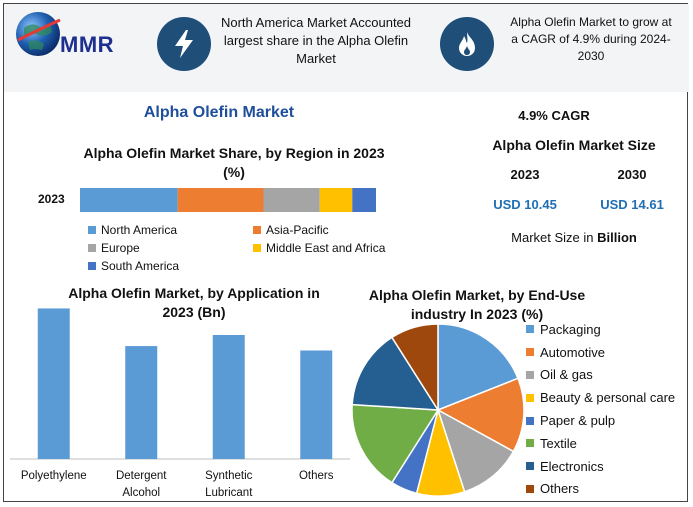 This screenshot has height=507, width=693. Describe the element at coordinates (291, 200) in the screenshot. I see `region-segment-europe` at that location.